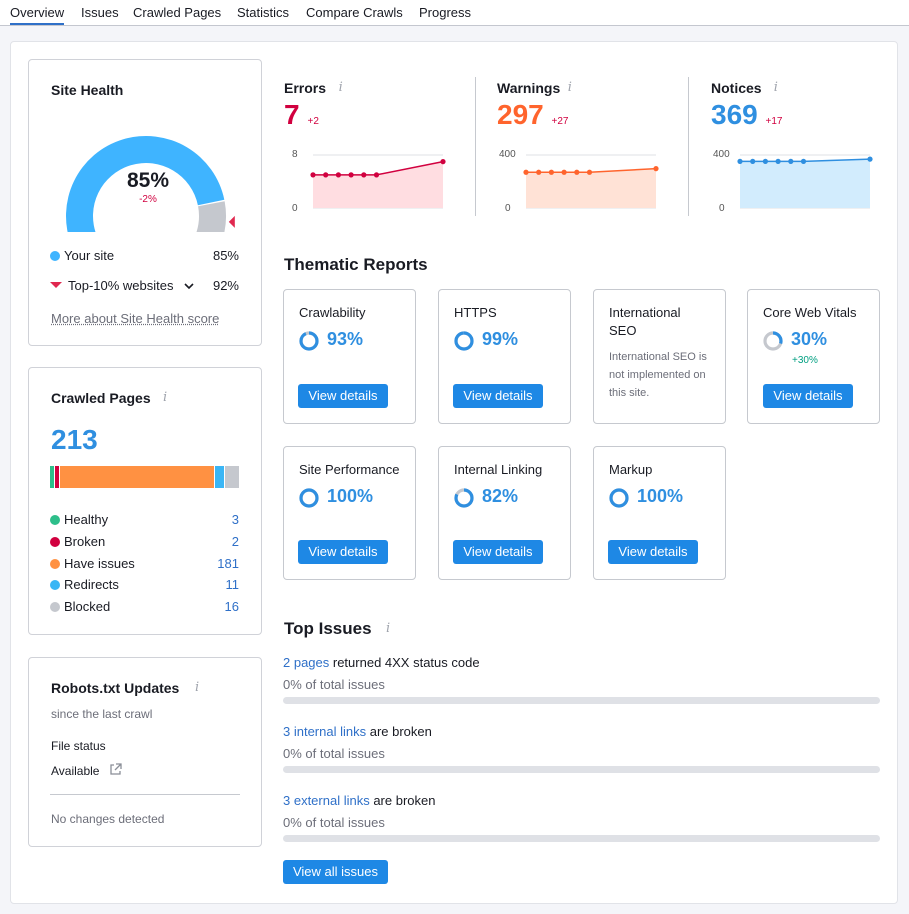 The height and width of the screenshot is (914, 909). What do you see at coordinates (148, 199) in the screenshot?
I see `site-health-delta: -2%` at bounding box center [148, 199].